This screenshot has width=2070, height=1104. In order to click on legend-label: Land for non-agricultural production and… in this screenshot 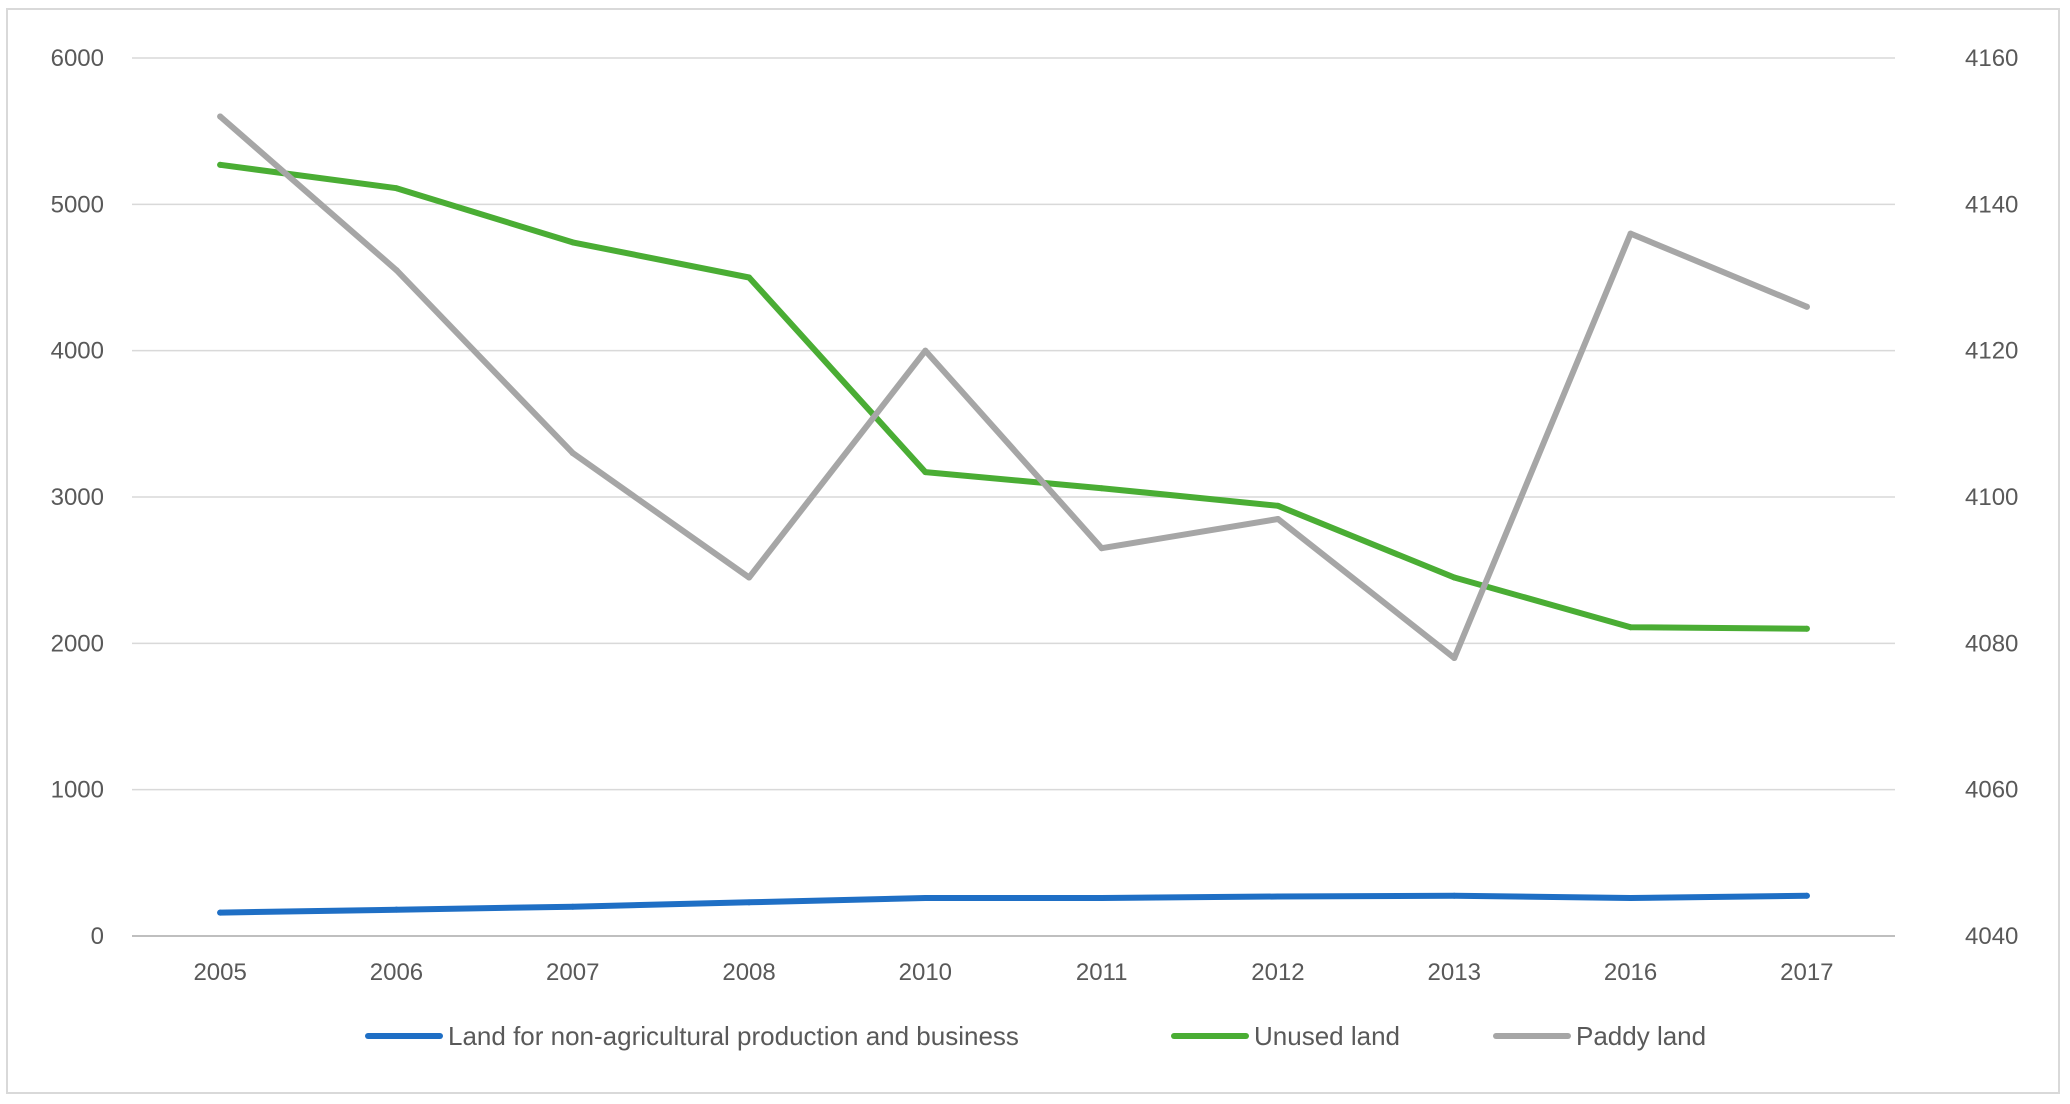, I will do `click(733, 1036)`.